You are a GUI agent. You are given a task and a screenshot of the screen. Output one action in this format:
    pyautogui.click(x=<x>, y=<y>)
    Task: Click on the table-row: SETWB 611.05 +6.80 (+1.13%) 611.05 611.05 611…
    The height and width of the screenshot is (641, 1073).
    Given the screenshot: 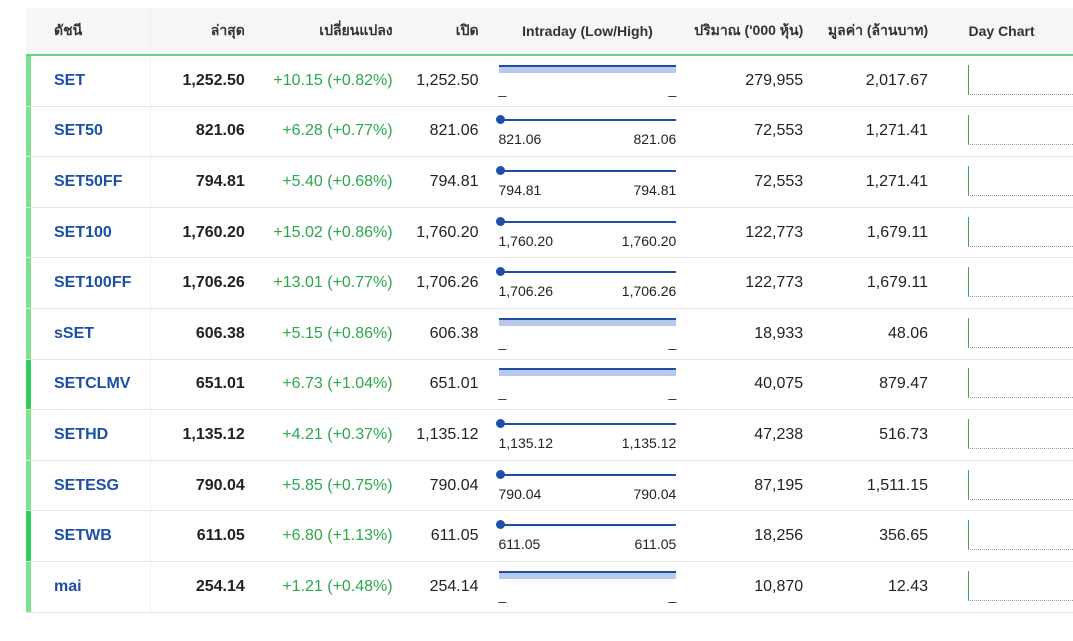 What is the action you would take?
    pyautogui.click(x=549, y=536)
    